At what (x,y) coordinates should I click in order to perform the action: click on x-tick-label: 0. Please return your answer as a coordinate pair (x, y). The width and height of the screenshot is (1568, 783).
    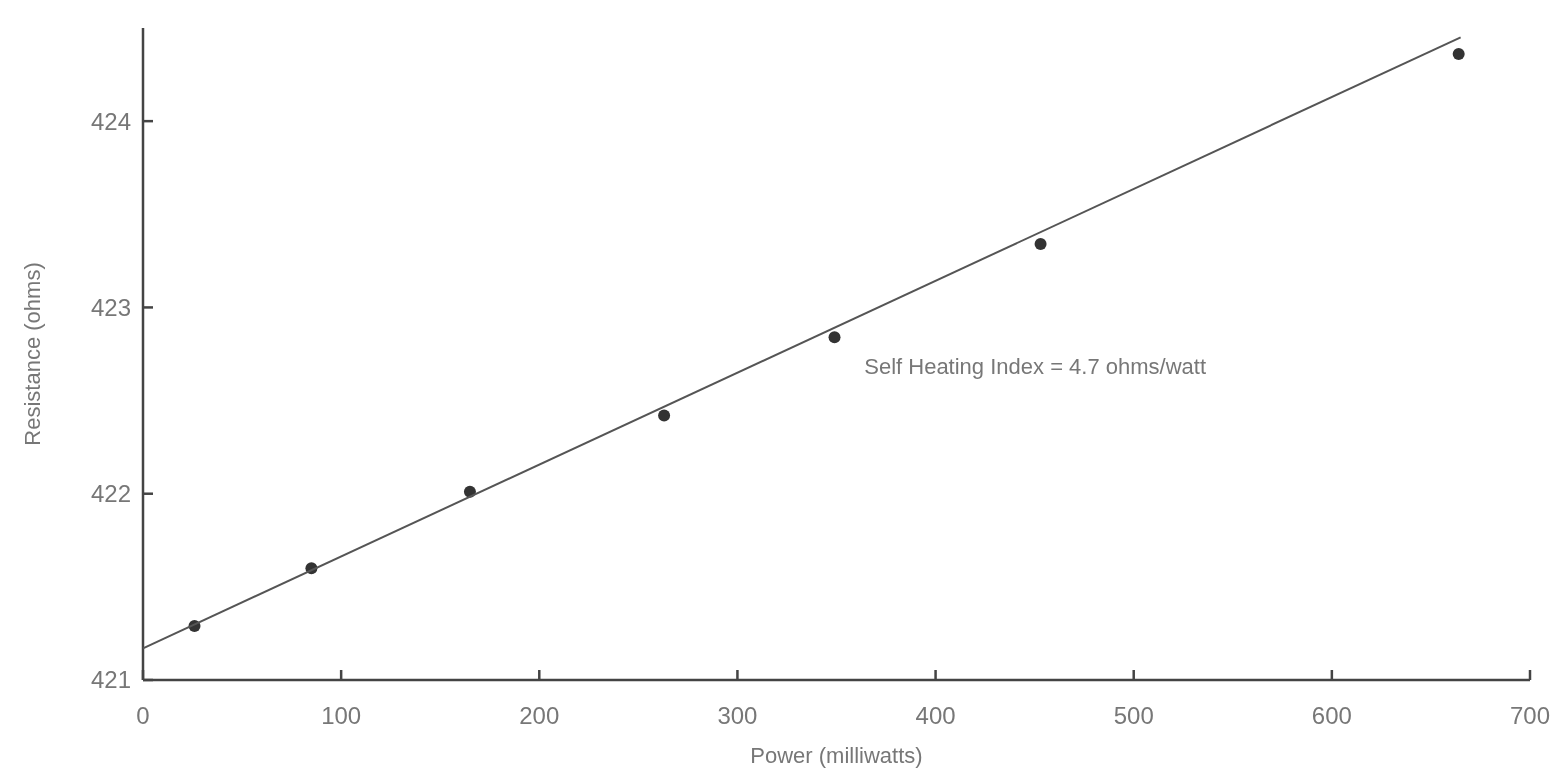
    Looking at the image, I should click on (143, 715).